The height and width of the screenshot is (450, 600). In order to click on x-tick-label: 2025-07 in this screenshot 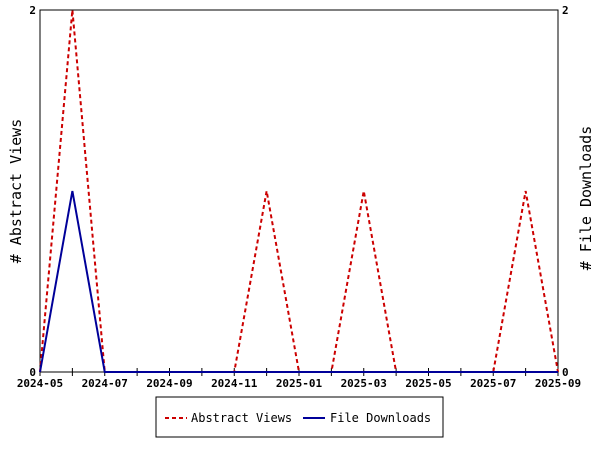, I will do `click(493, 383)`.